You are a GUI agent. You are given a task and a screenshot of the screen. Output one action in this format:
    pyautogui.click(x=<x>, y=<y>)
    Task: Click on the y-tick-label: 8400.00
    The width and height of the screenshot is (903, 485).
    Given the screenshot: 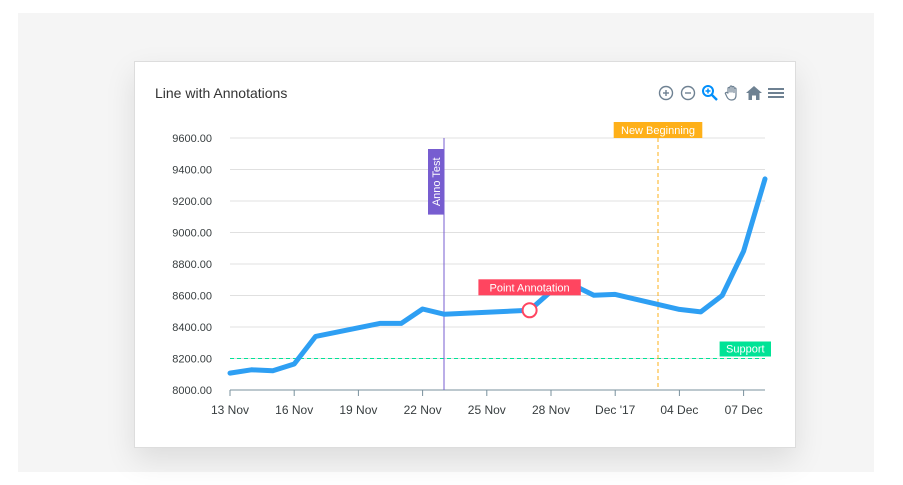 What is the action you would take?
    pyautogui.click(x=192, y=328)
    